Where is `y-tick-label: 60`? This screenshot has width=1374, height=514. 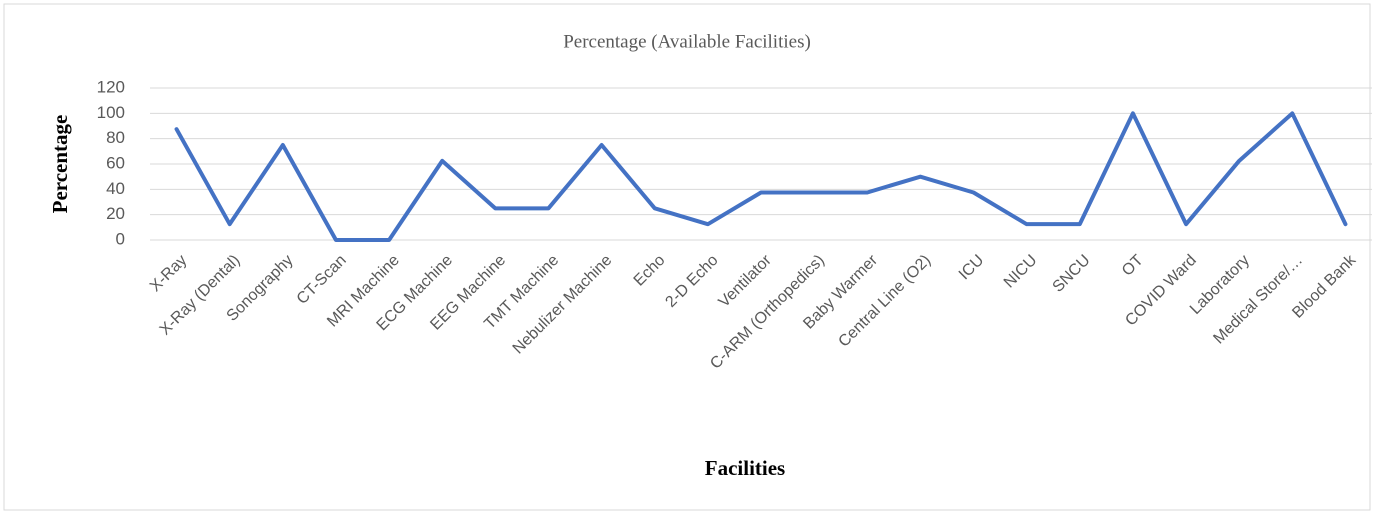 y-tick-label: 60 is located at coordinates (115, 162).